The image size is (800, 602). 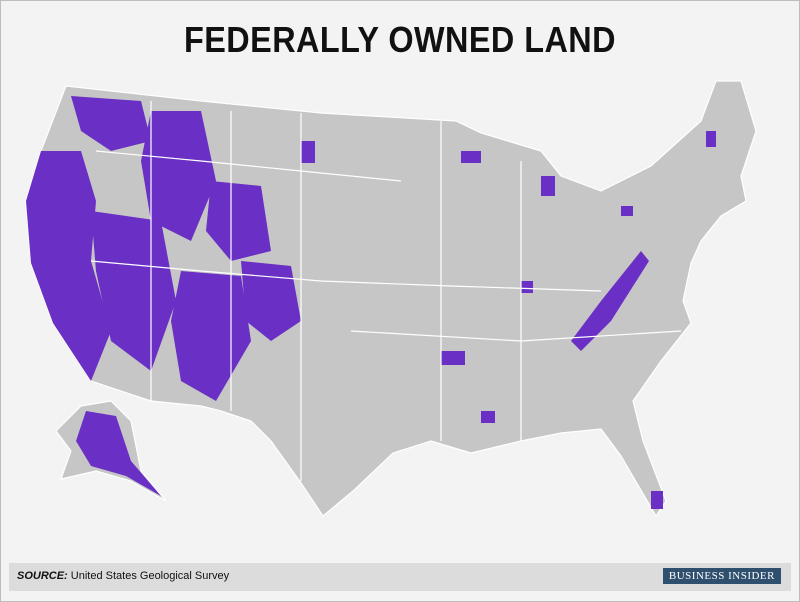 What do you see at coordinates (42, 576) in the screenshot?
I see `source-label: SOURCE:` at bounding box center [42, 576].